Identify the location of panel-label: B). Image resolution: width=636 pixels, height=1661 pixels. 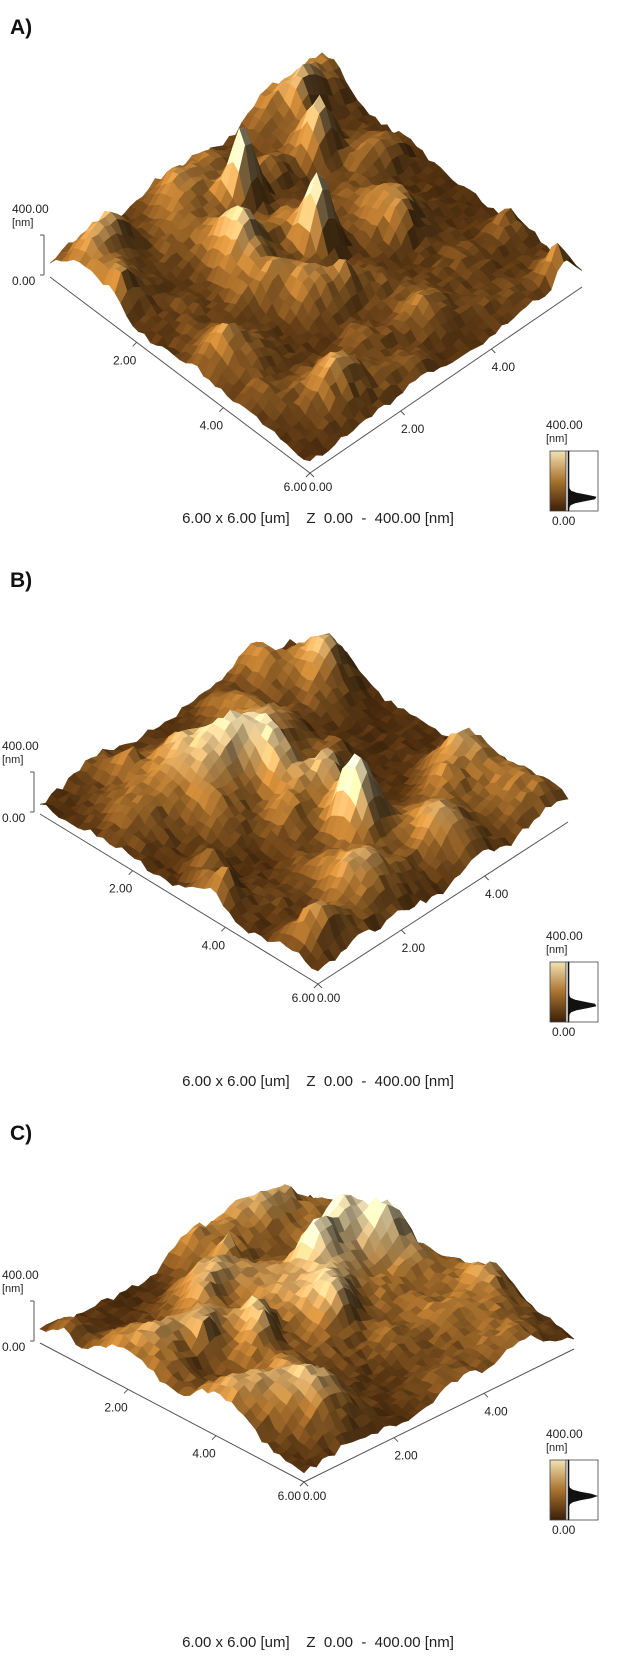
(21, 580).